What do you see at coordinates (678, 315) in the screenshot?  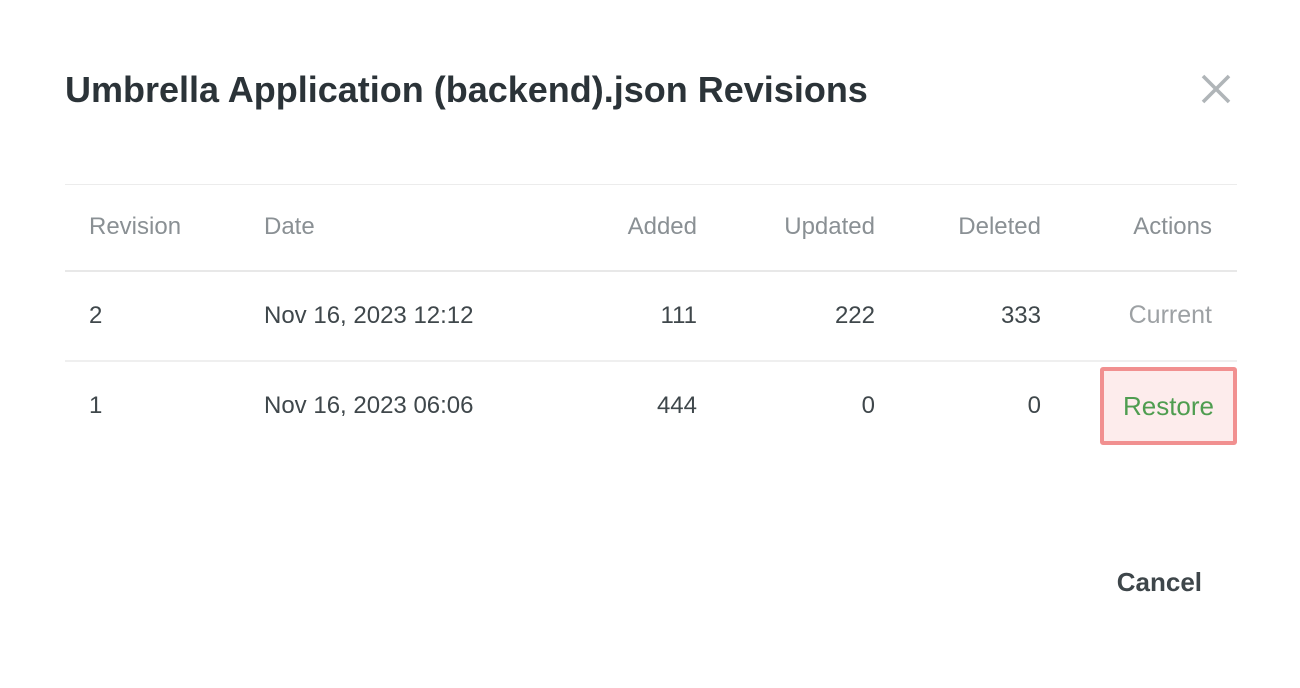 I see `added-cell: 111` at bounding box center [678, 315].